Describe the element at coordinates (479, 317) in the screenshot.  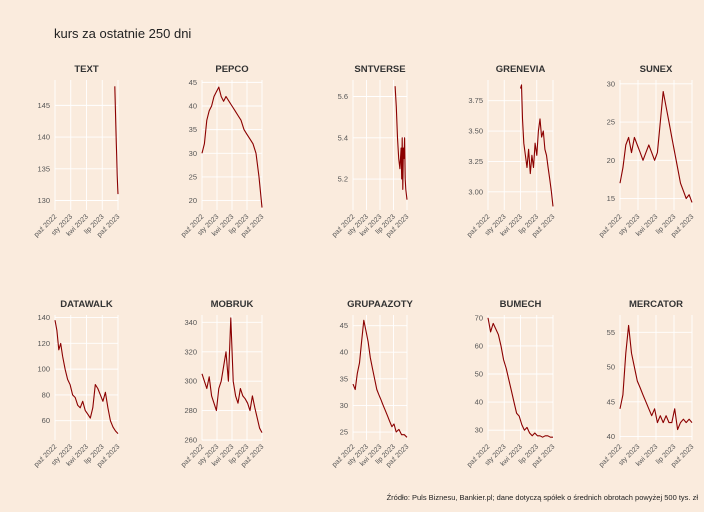
I see `y-tick-label: 70` at that location.